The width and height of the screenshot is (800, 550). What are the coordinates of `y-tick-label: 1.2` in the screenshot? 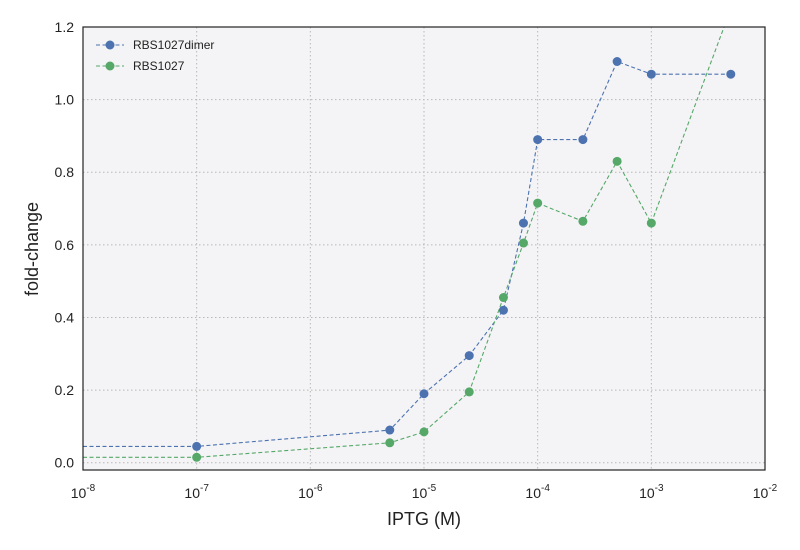 It's located at (65, 27).